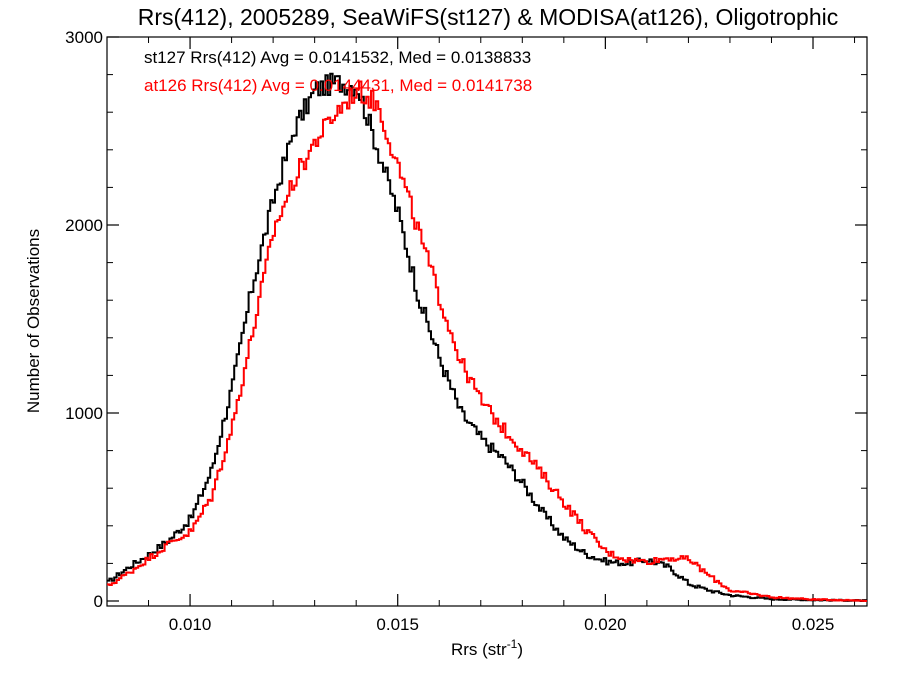 The height and width of the screenshot is (675, 900). I want to click on y-tick-label: 0, so click(98, 601).